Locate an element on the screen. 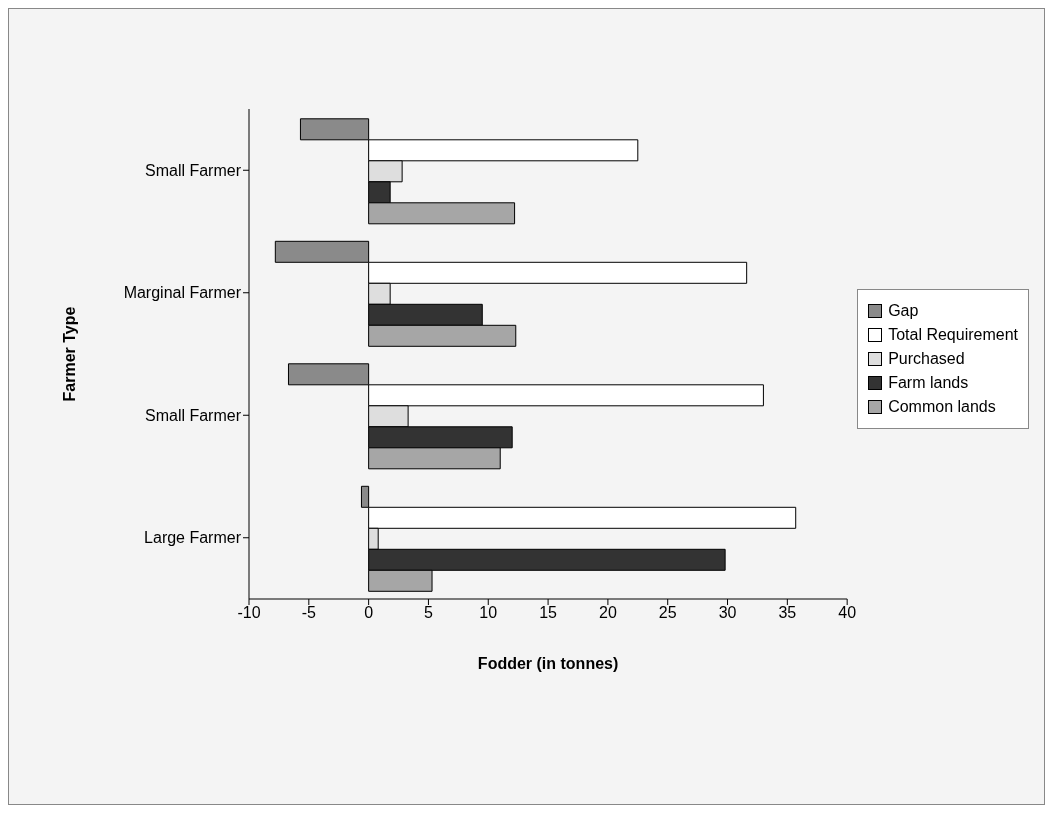  legend-label: Farm lands is located at coordinates (928, 383).